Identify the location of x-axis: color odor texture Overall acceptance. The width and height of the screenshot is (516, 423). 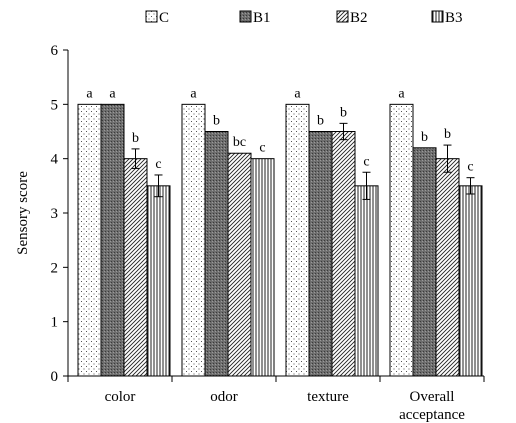
(276, 399).